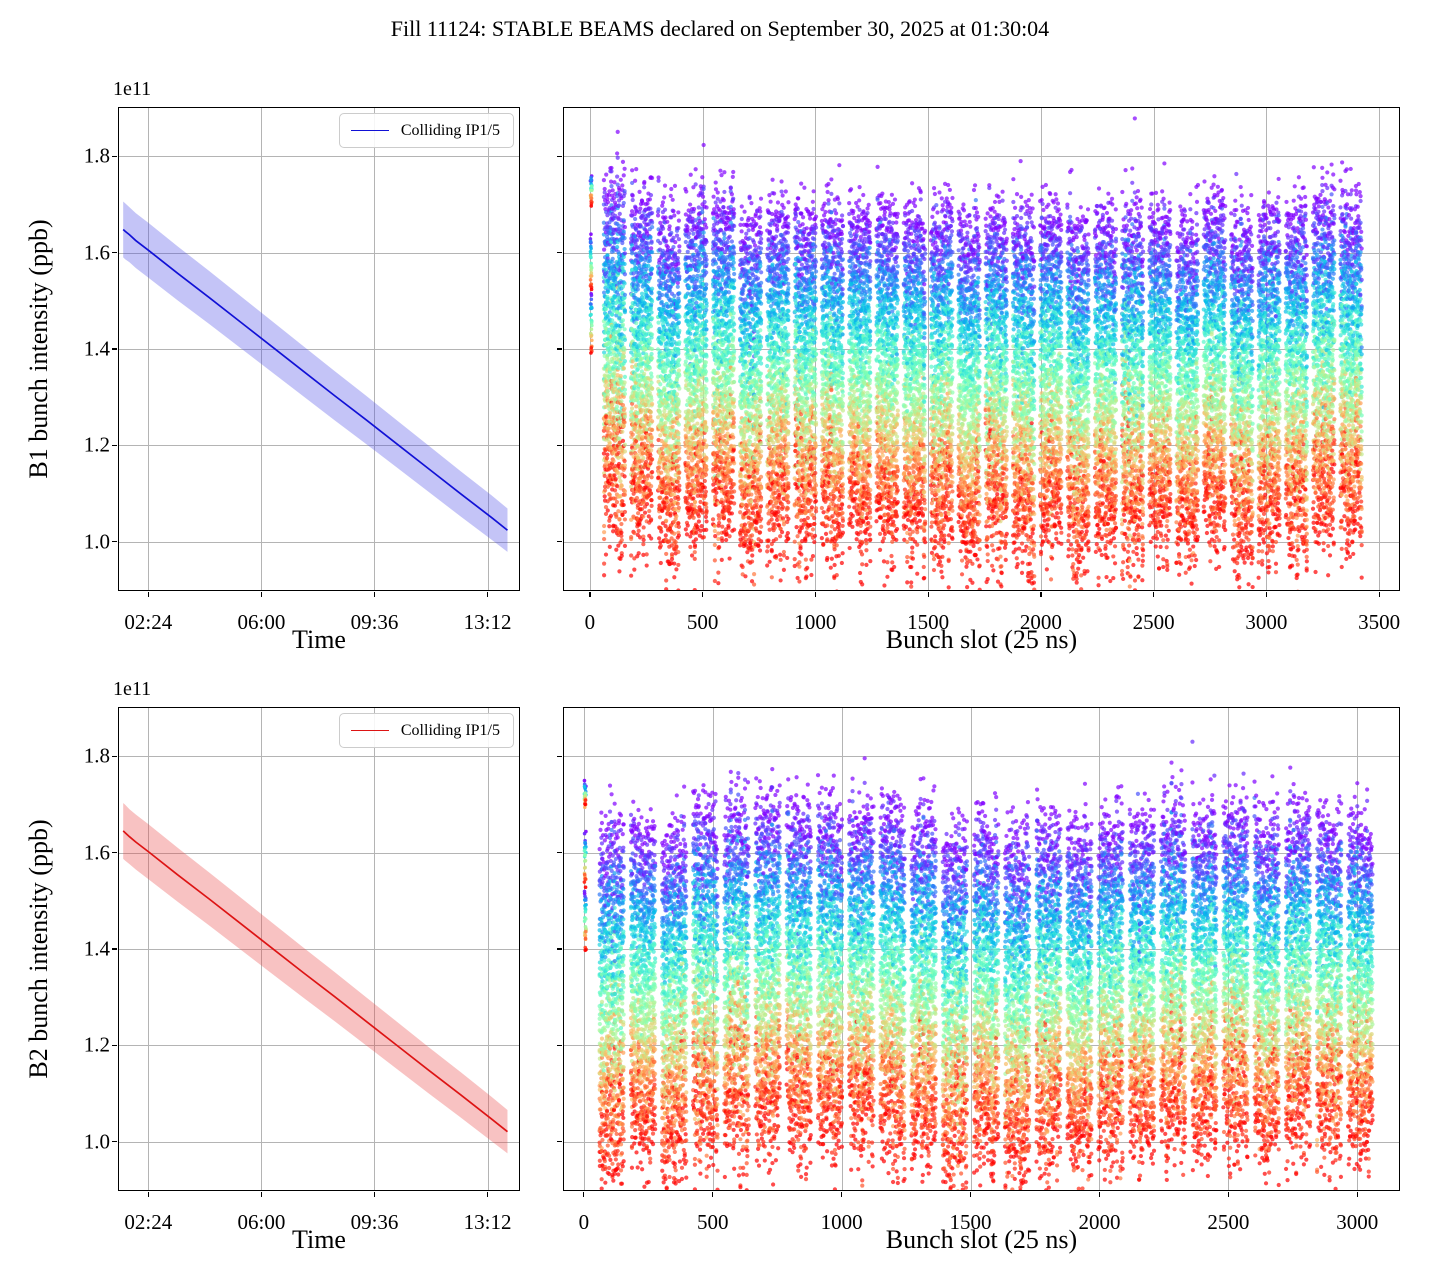  I want to click on b2-time-plot-canvas, so click(319, 949).